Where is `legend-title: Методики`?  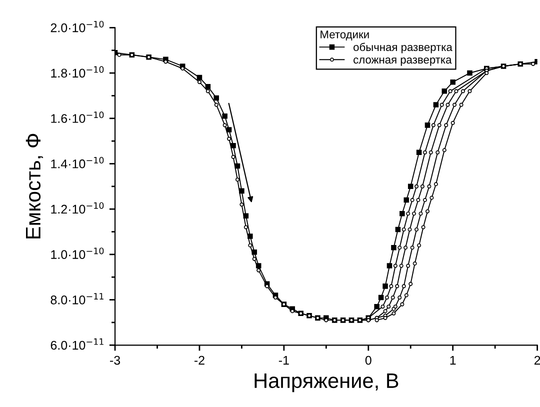
legend-title: Методики is located at coordinates (344, 35).